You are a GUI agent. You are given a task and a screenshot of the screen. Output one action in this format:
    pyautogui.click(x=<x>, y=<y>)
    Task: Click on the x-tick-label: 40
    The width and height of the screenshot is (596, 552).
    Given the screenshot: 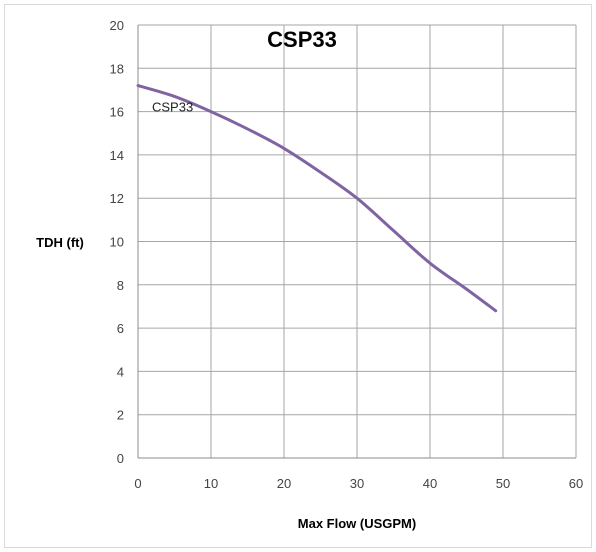 What is the action you would take?
    pyautogui.click(x=430, y=483)
    